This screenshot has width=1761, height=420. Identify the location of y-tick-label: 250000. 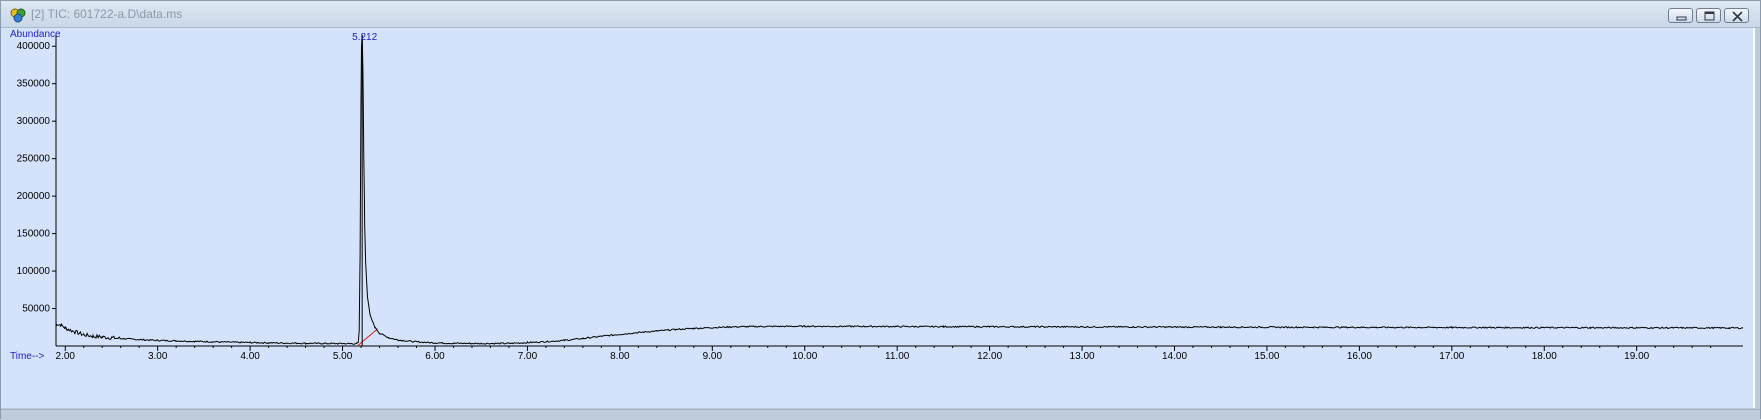
(34, 159).